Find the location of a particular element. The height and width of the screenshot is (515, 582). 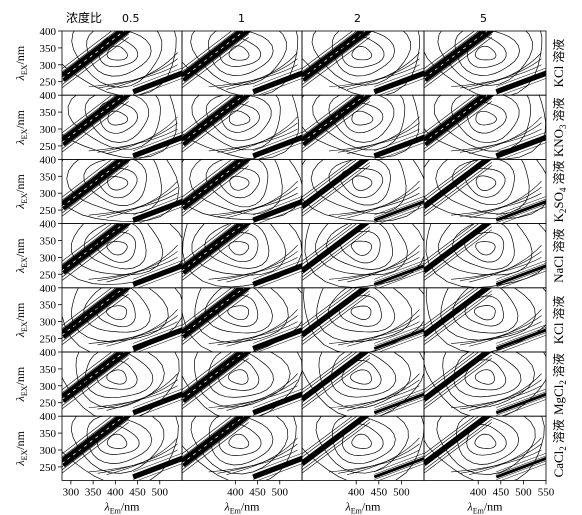

scatter-band-highlight is located at coordinates (456, 119).